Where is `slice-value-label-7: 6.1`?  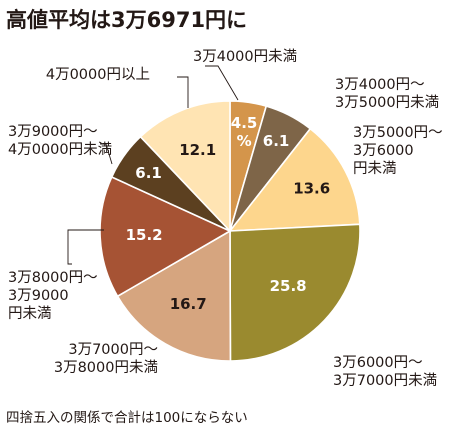
slice-value-label-7: 6.1 is located at coordinates (148, 173).